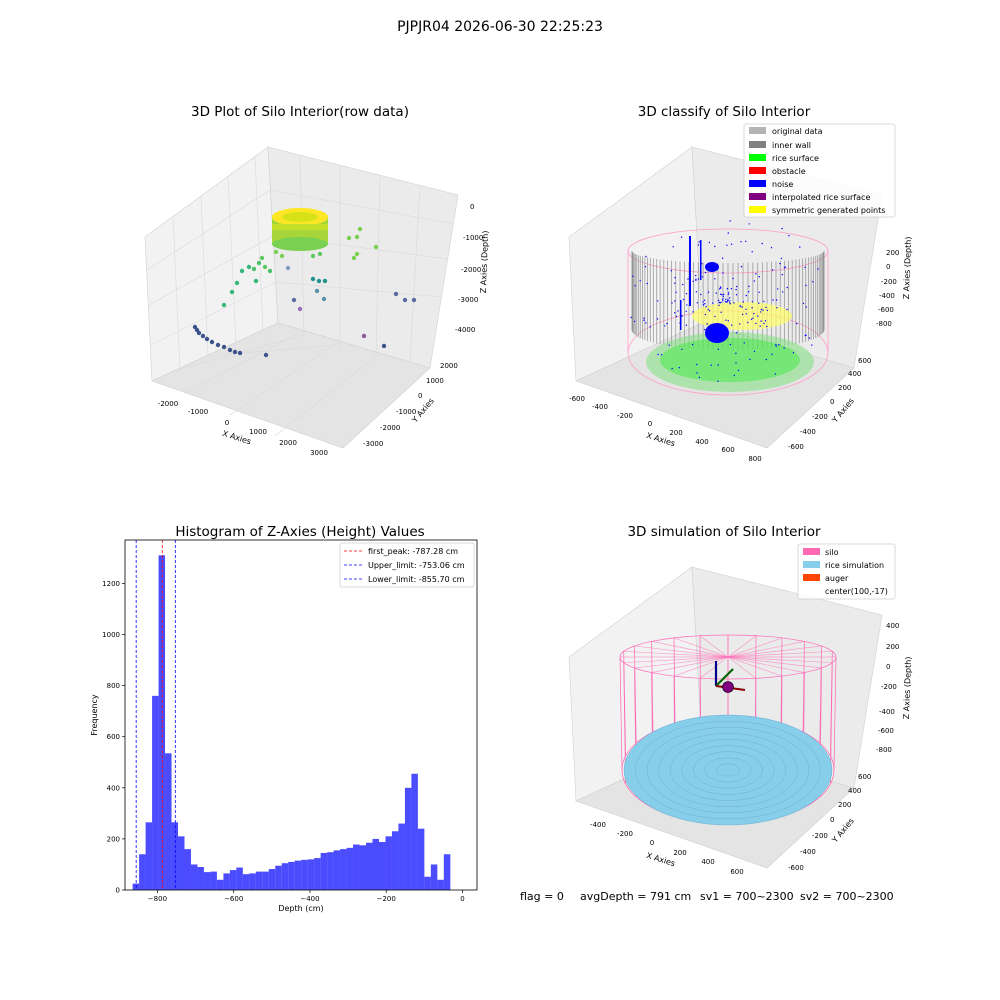 The width and height of the screenshot is (1000, 1000). Describe the element at coordinates (821, 197) in the screenshot. I see `legend-label-interpolated: interpolated rice surface` at that location.